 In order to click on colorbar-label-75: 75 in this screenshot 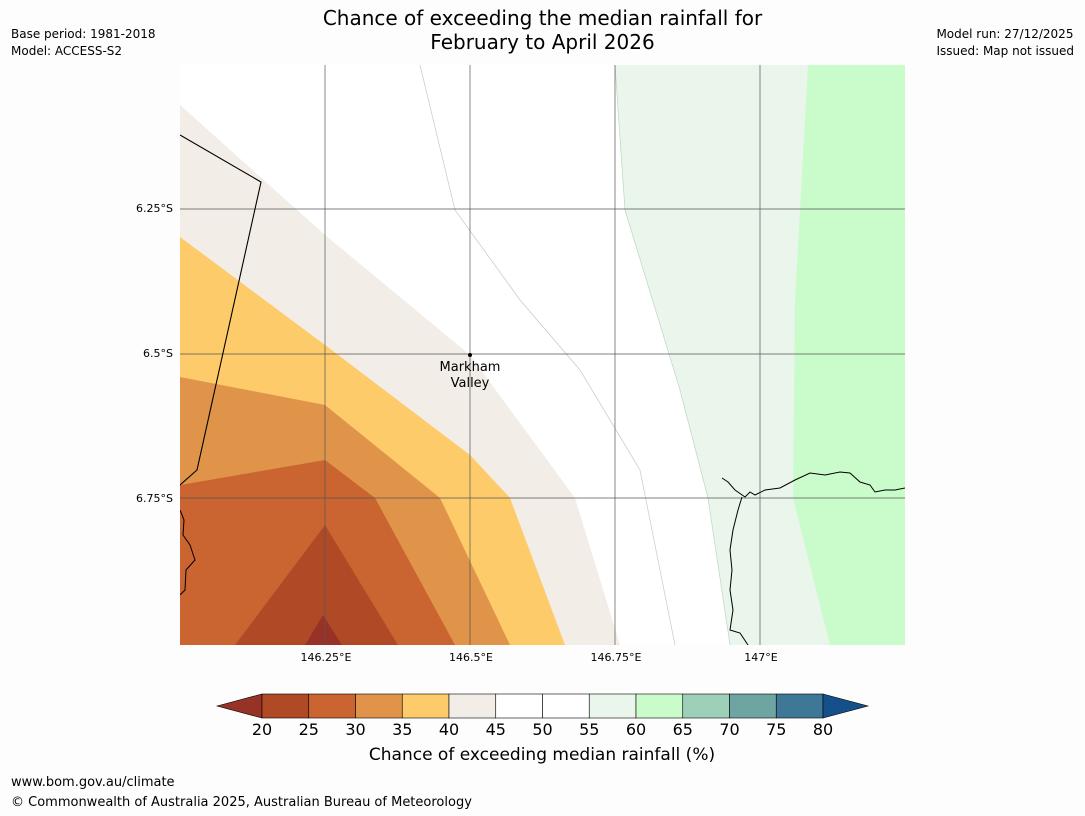, I will do `click(776, 729)`.